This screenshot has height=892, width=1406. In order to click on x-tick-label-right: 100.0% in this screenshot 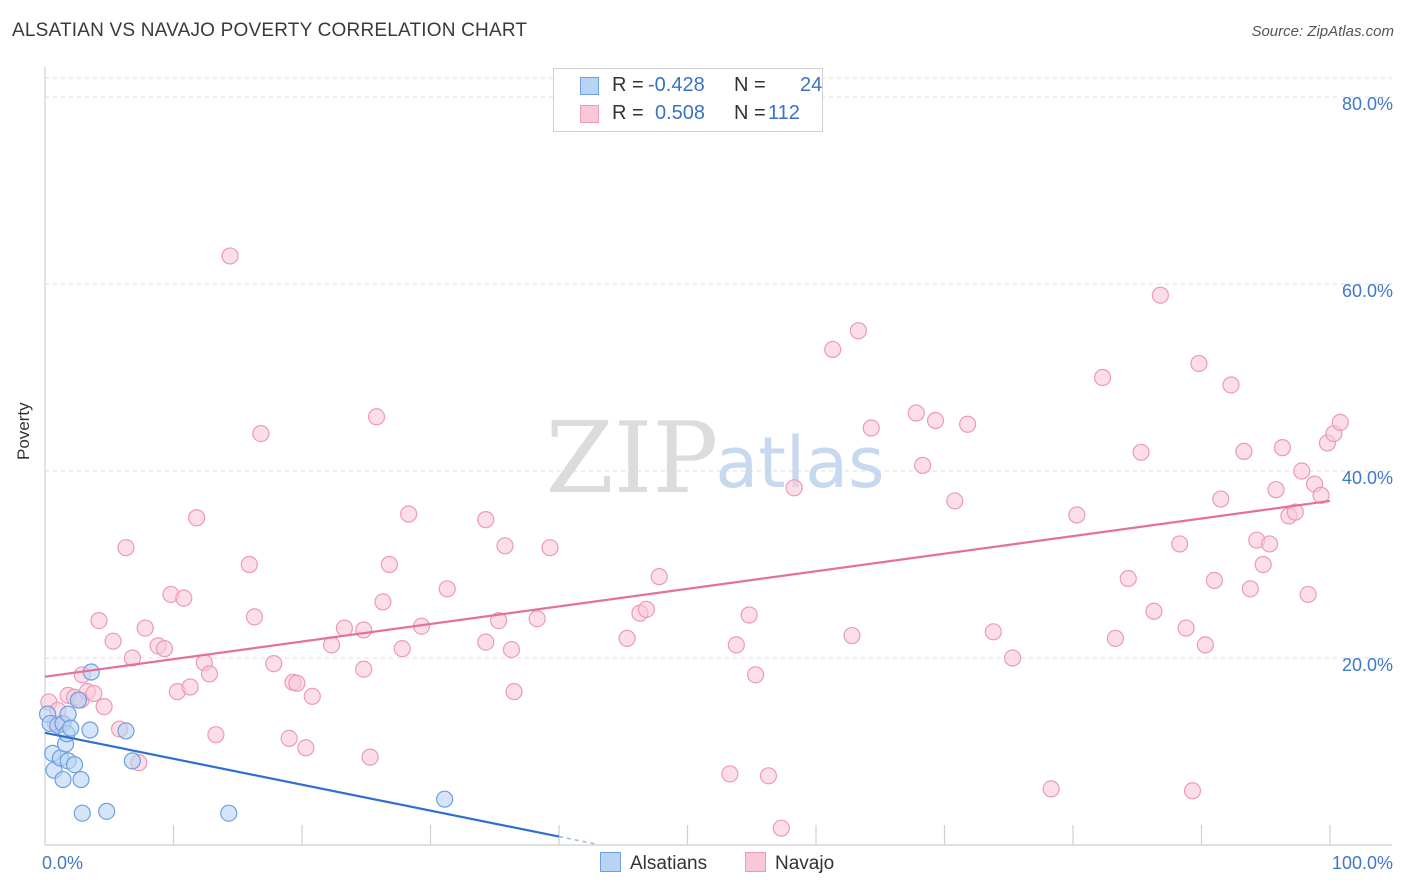, I will do `click(1362, 863)`.